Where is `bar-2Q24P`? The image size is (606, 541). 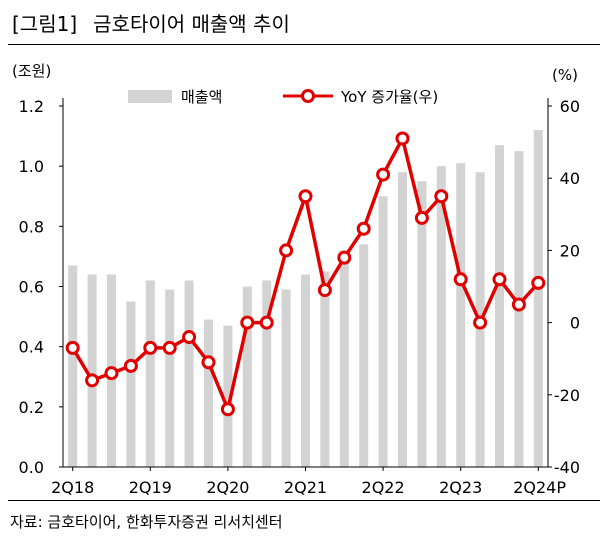
bar-2Q24P is located at coordinates (538, 299).